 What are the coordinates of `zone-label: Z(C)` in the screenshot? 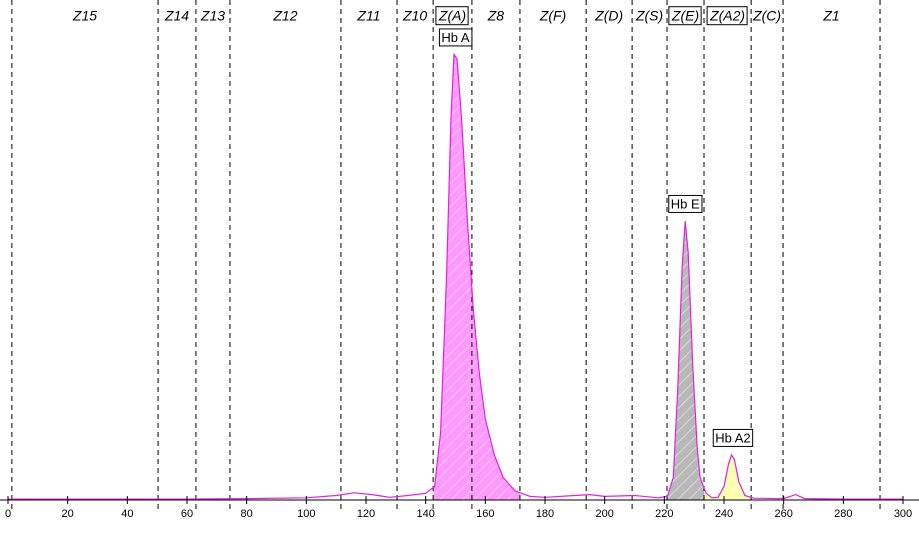 It's located at (766, 16).